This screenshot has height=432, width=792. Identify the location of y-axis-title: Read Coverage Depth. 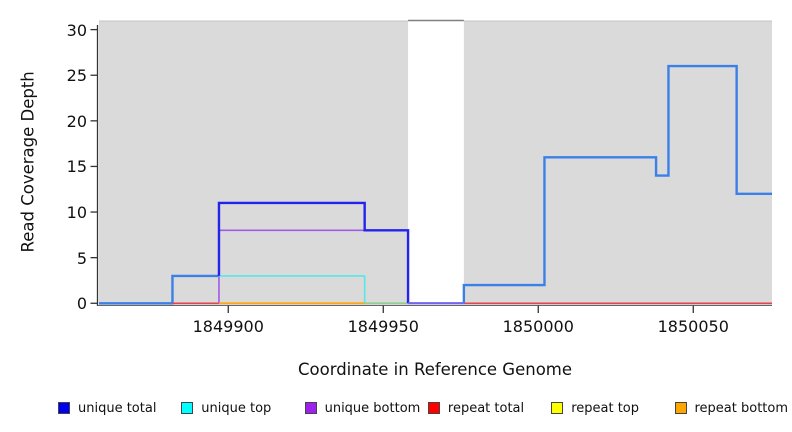
(28, 162).